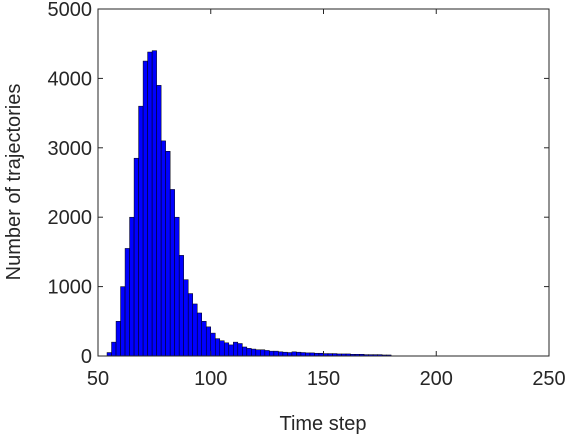 Image resolution: width=570 pixels, height=441 pixels. Describe the element at coordinates (323, 379) in the screenshot. I see `x-tick-label: 150` at that location.